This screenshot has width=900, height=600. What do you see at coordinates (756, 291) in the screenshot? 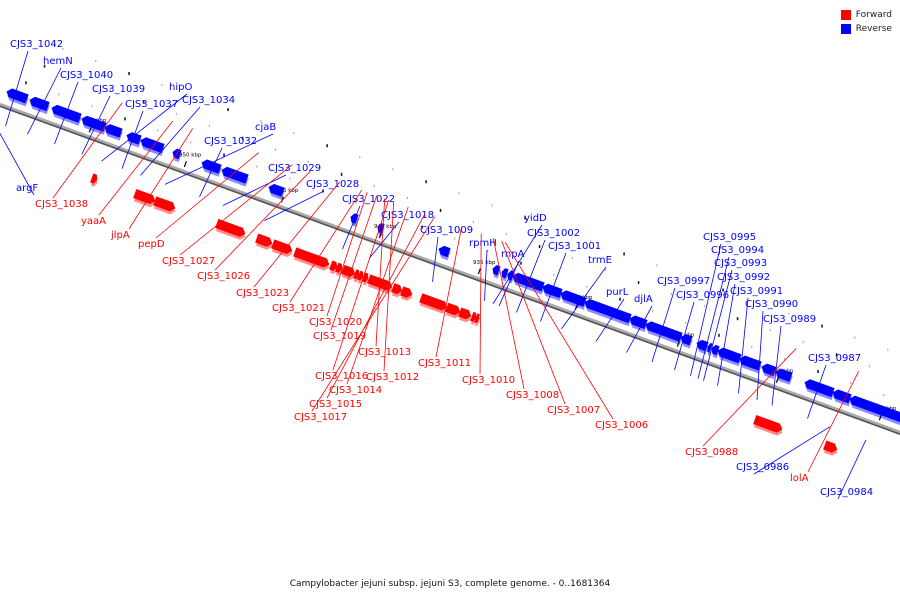
I see `gene-label: CJS3_0991` at bounding box center [756, 291].